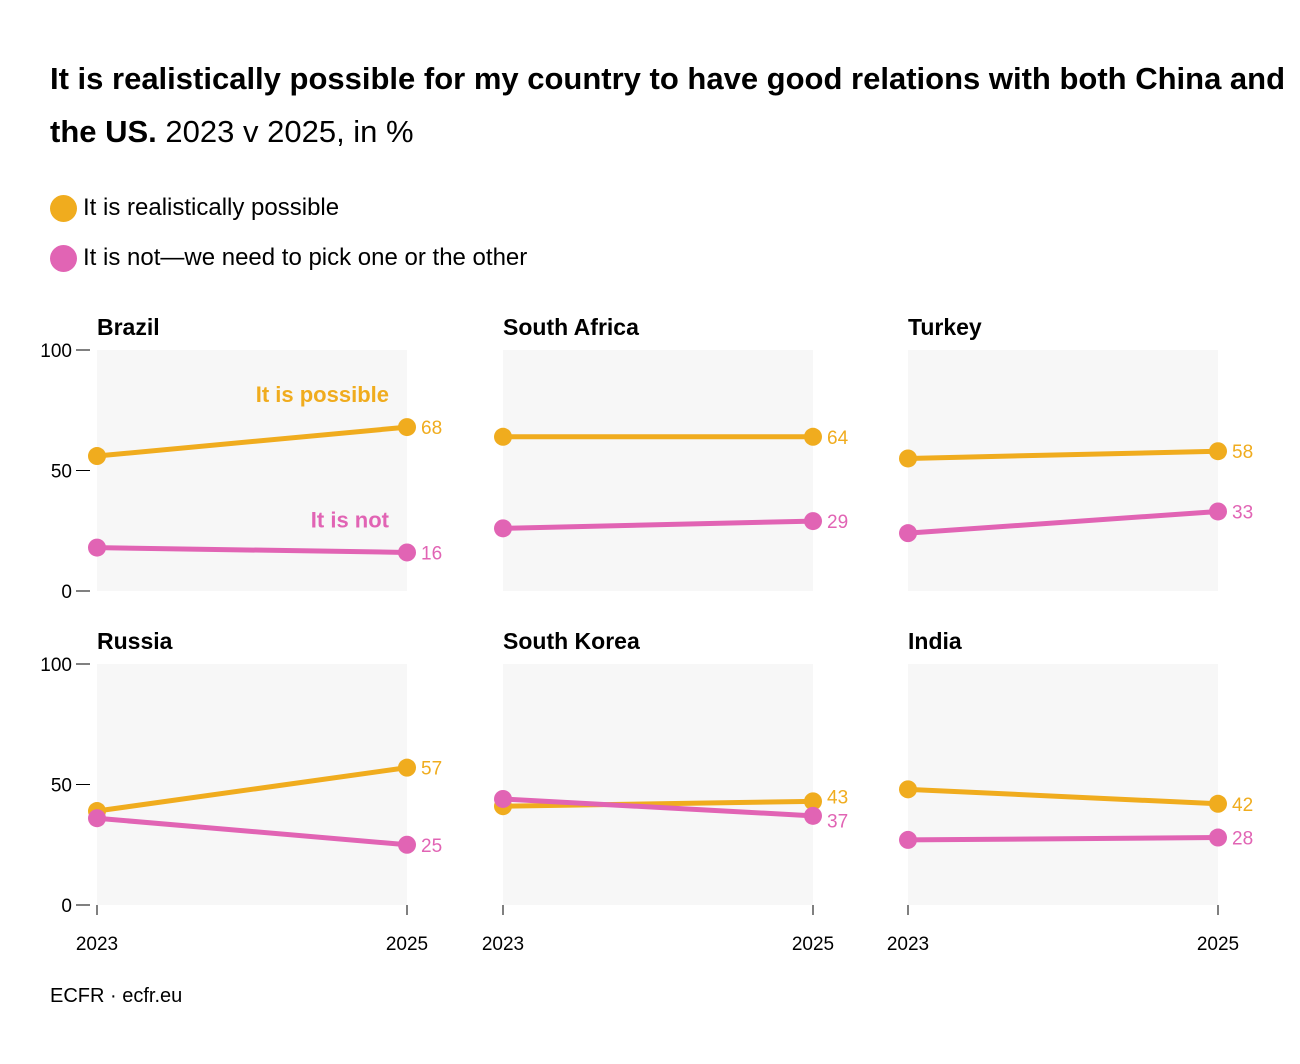 The width and height of the screenshot is (1300, 1064). I want to click on panel-turkey: Turkey 58 33, so click(1076, 452).